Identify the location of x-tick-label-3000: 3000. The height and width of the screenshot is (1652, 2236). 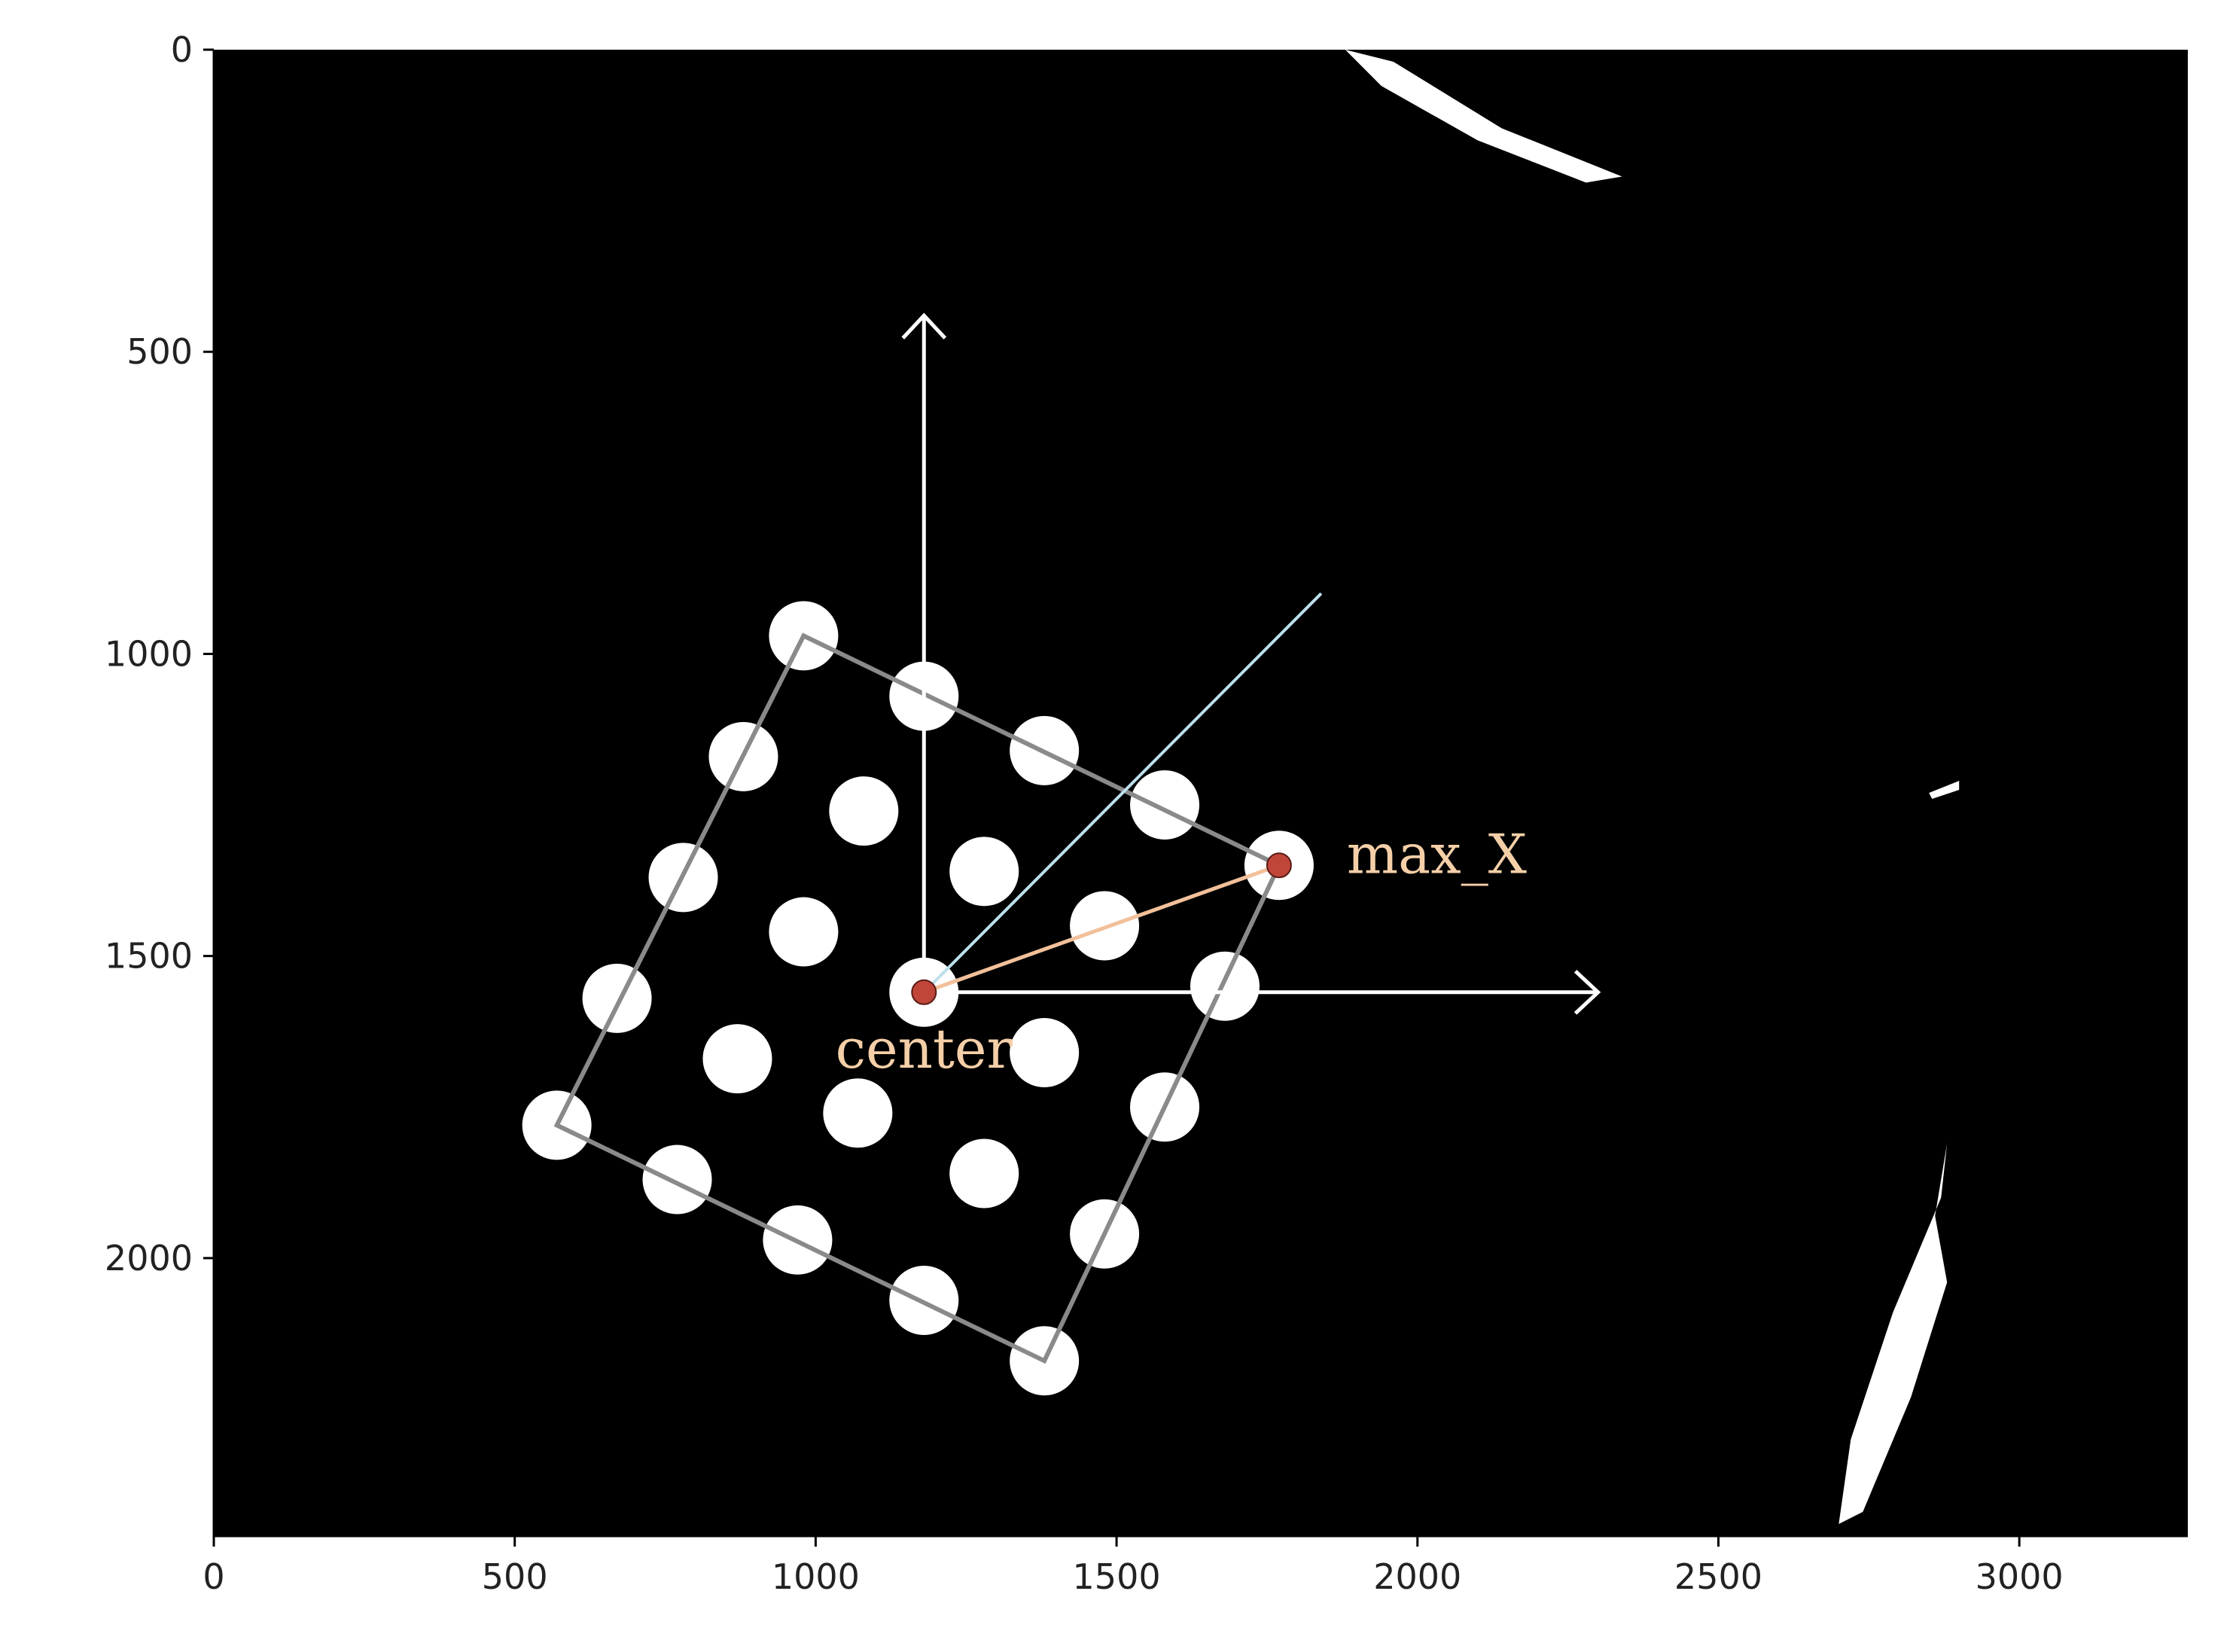
(2020, 1576).